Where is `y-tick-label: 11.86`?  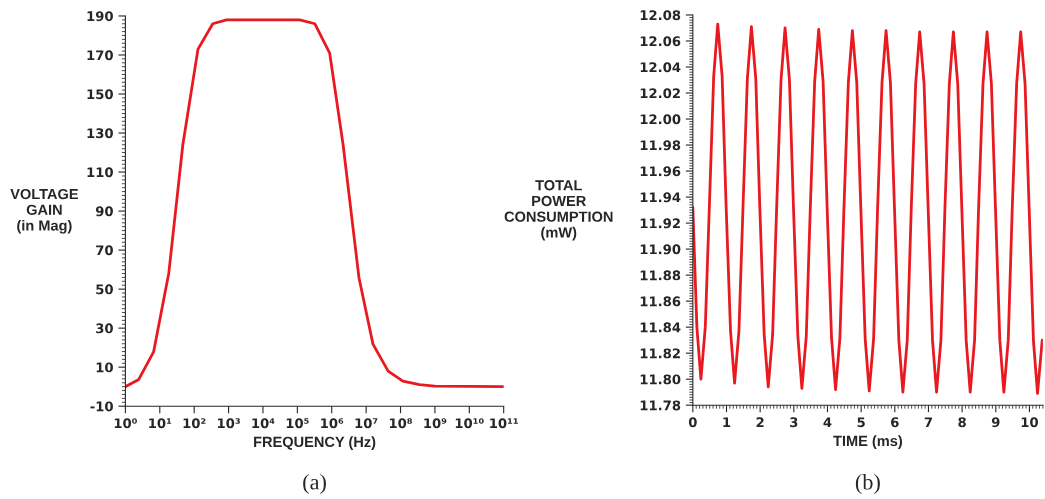
y-tick-label: 11.86 is located at coordinates (660, 301).